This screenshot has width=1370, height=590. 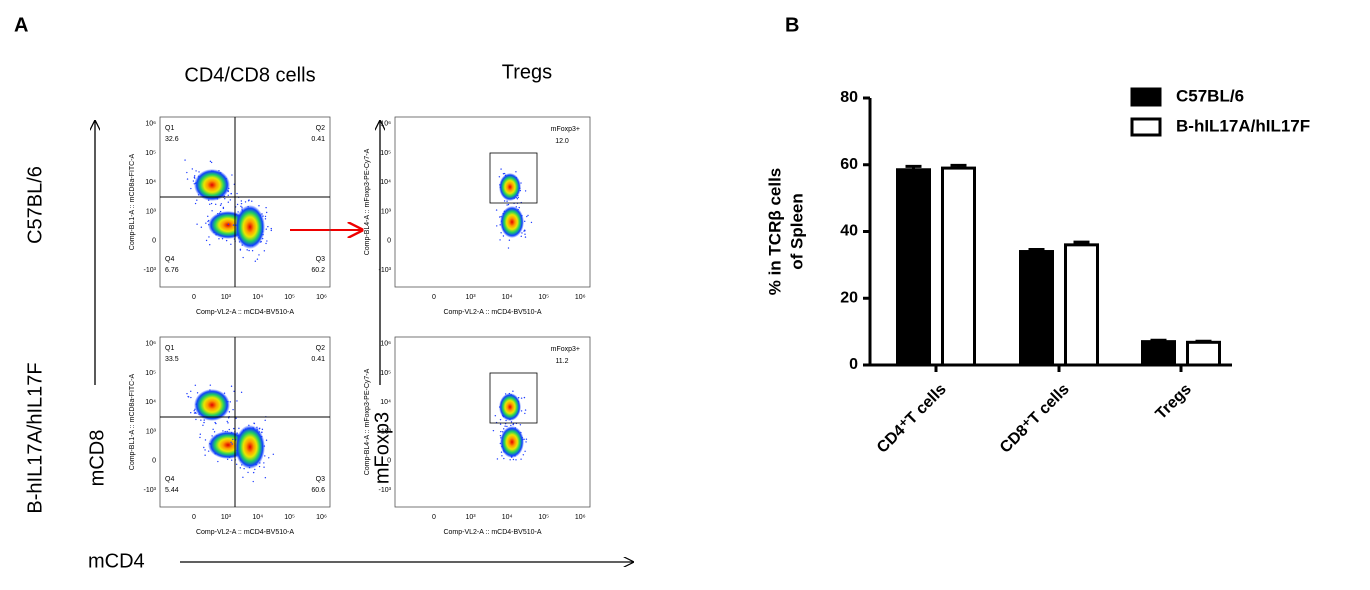 What do you see at coordinates (169, 348) in the screenshot?
I see `gate-name: Q1` at bounding box center [169, 348].